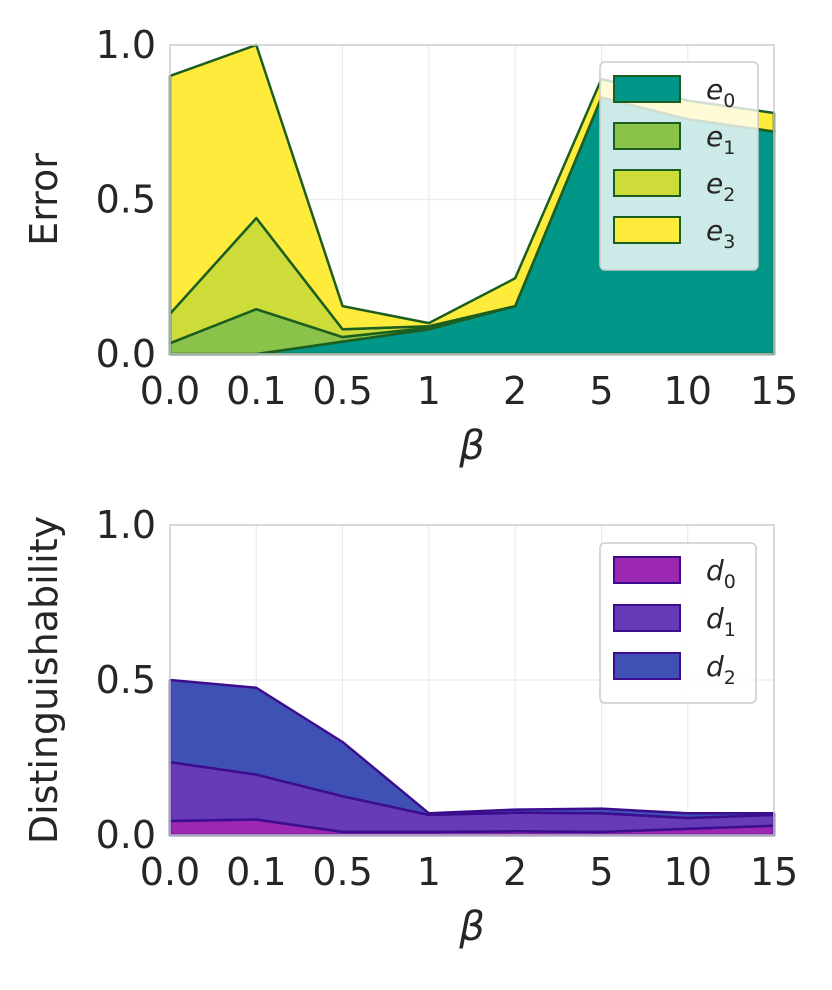 The width and height of the screenshot is (832, 990). Describe the element at coordinates (647, 666) in the screenshot. I see `legend-swatch-d2` at that location.